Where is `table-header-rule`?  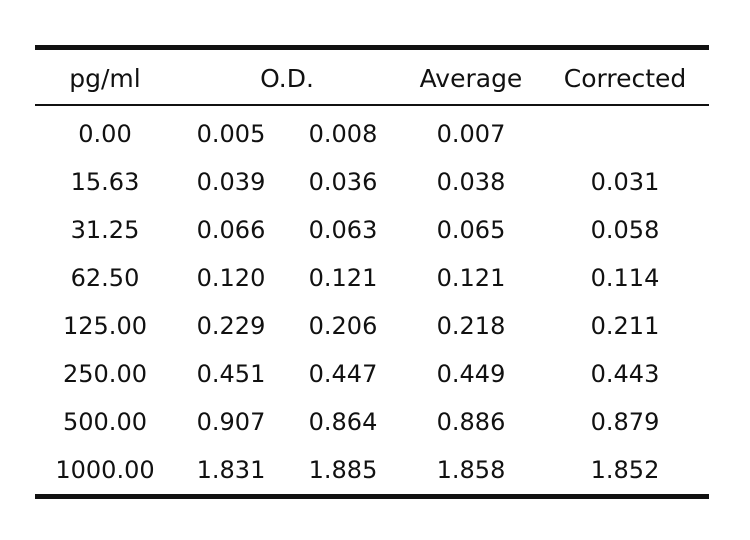 table-header-rule is located at coordinates (372, 105).